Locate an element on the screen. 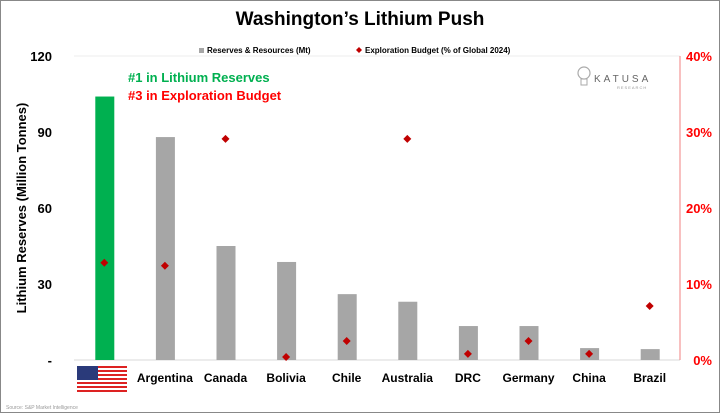 This screenshot has width=720, height=413. x-tick-label: Chile is located at coordinates (347, 378).